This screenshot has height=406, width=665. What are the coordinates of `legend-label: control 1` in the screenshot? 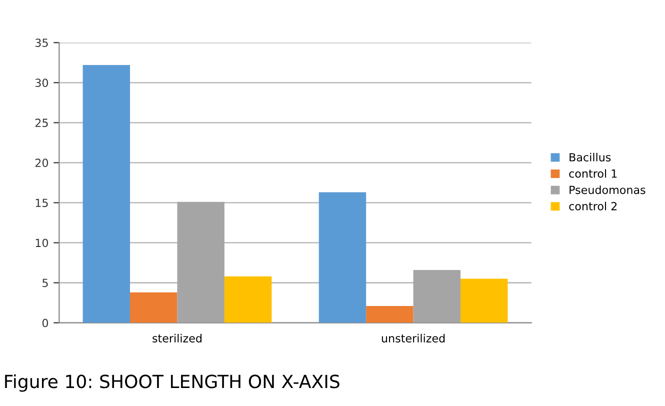 It's located at (593, 173).